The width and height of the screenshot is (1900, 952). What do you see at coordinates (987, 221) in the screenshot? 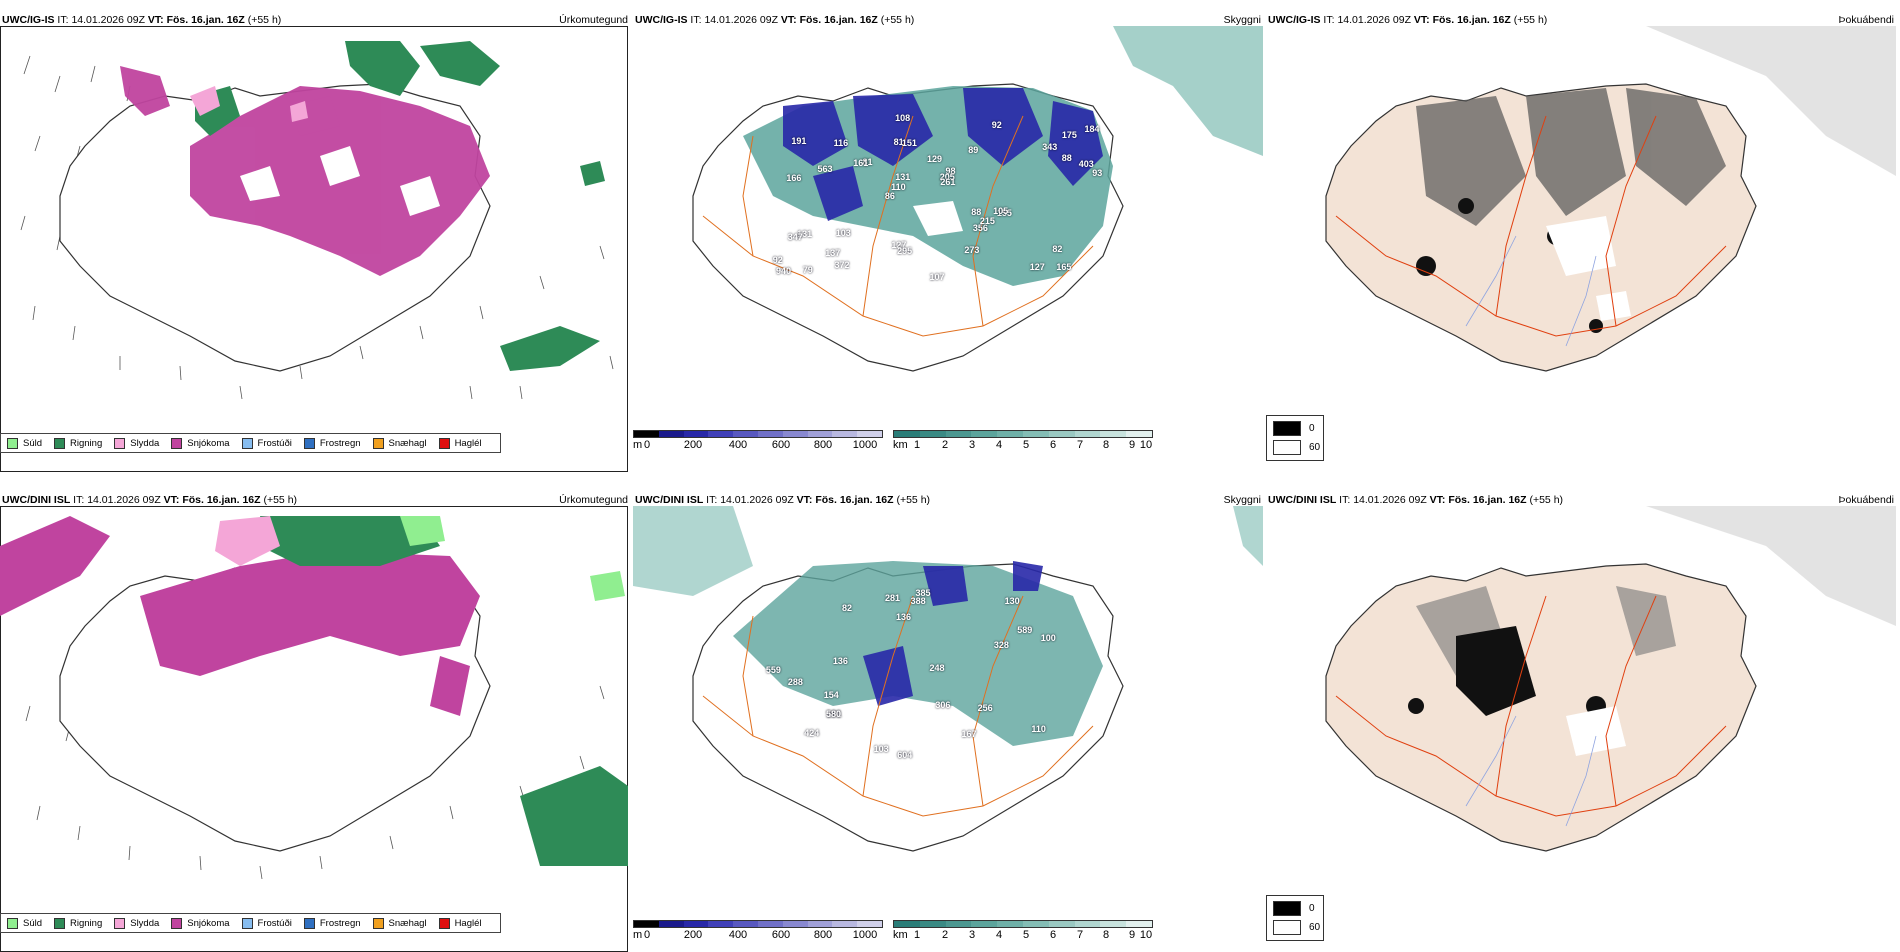
I see `visibility-value-label: 215` at bounding box center [987, 221].